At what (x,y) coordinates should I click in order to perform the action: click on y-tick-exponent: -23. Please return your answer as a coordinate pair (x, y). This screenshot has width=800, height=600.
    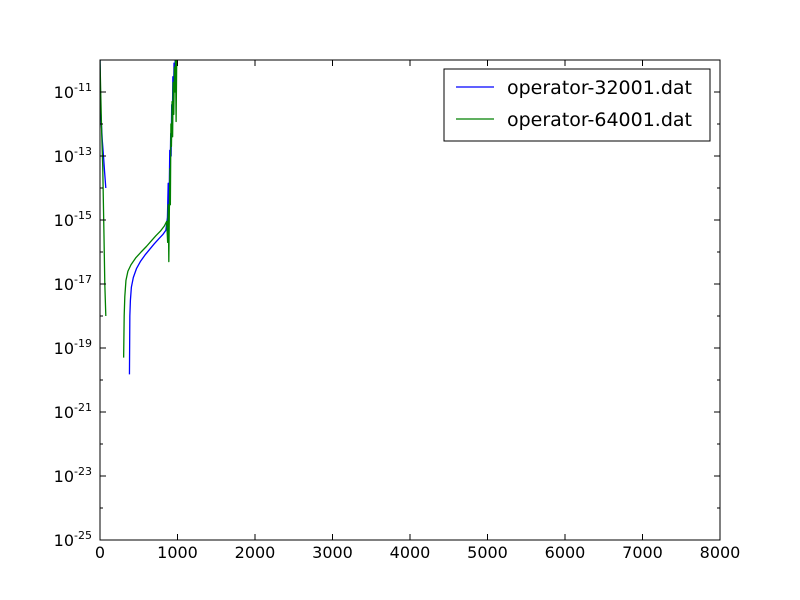
    Looking at the image, I should click on (83, 471).